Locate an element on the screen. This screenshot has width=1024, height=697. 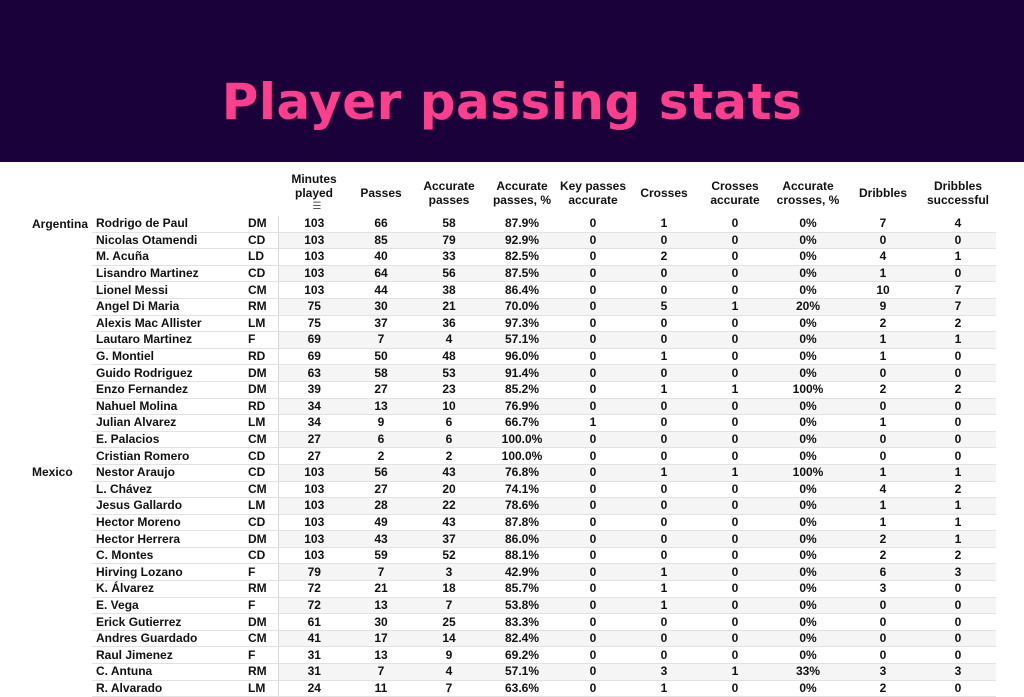
table-row: K. Álvarez RM 72 21 18 85.7% 0 1 0 0% 3 0 is located at coordinates (513, 589).